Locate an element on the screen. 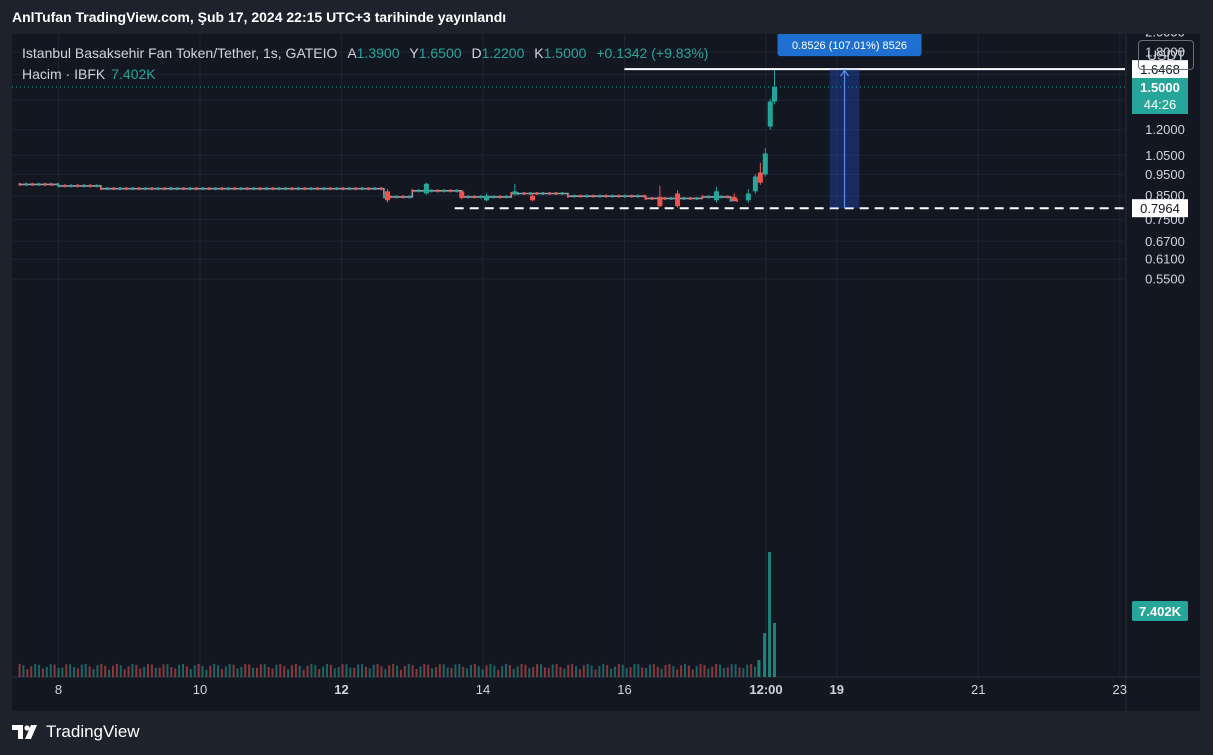 This screenshot has width=1213, height=755. measure-label: 0.8526 (107.01%) 8526 is located at coordinates (849, 46).